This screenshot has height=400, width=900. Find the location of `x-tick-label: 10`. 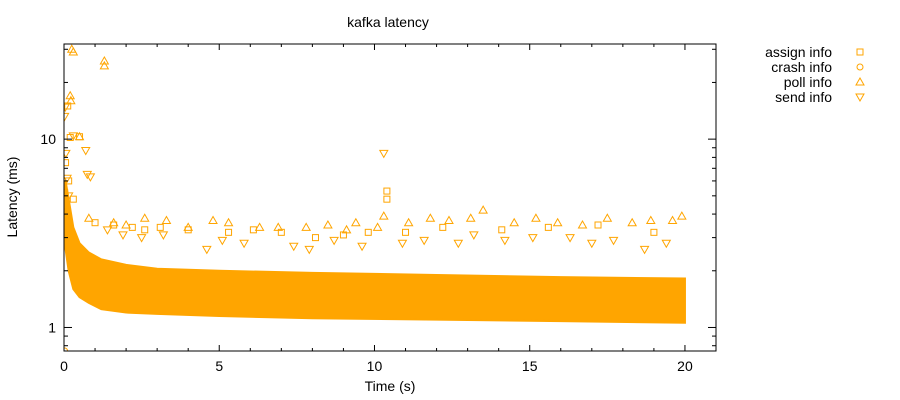

x-tick-label: 10 is located at coordinates (375, 366).